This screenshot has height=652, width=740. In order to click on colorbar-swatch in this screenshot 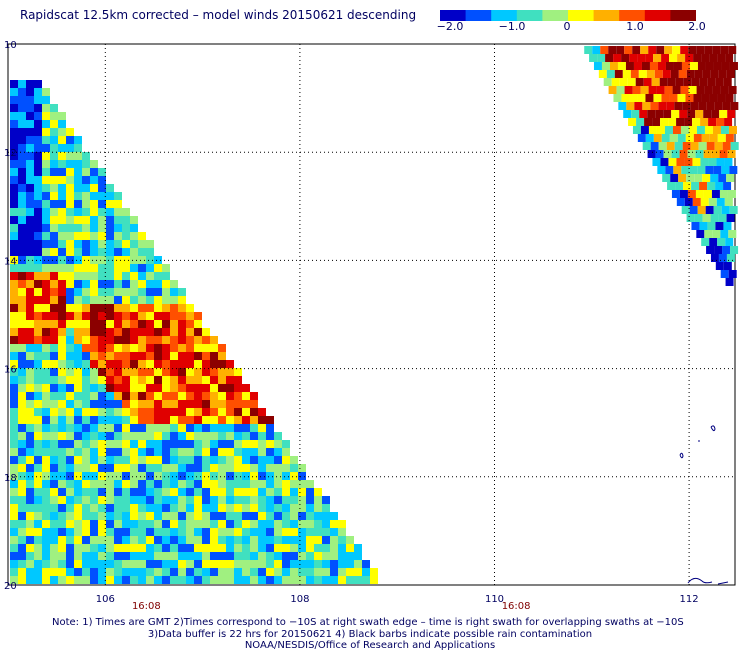, I will do `click(657, 15)`.